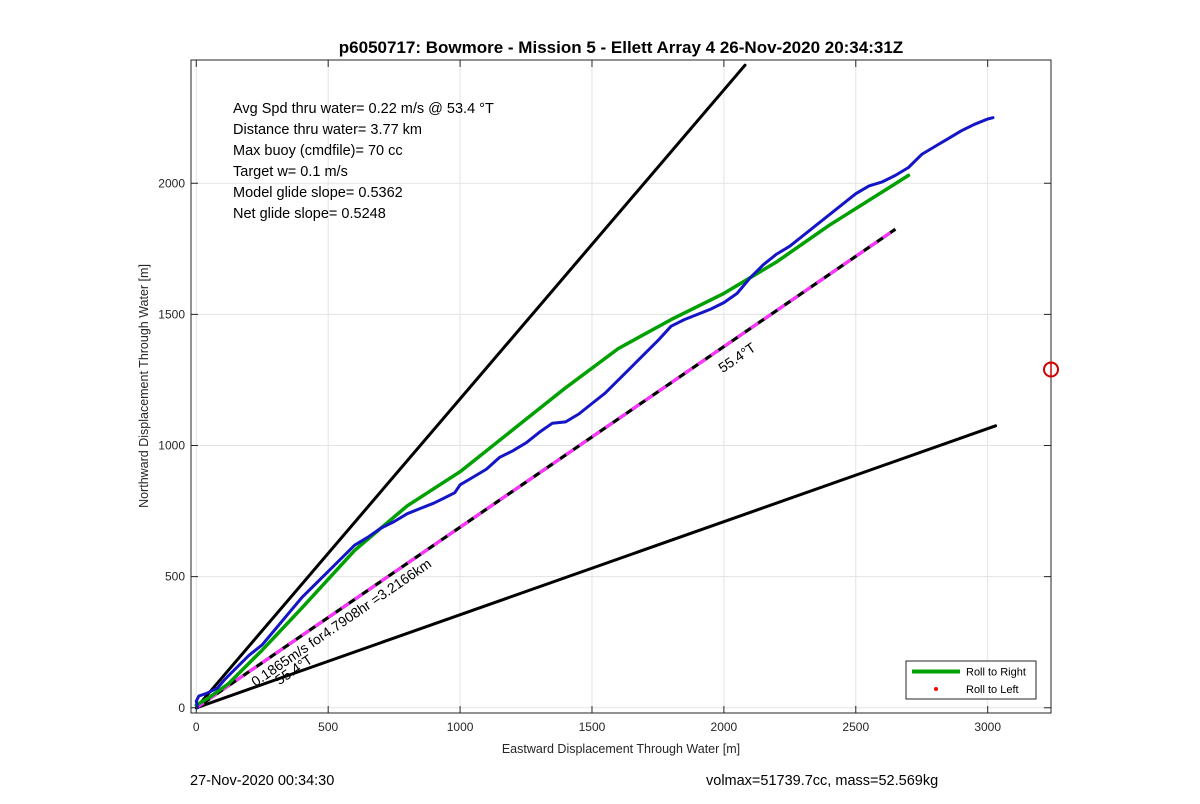 The image size is (1200, 804). I want to click on x-tick-label-6: 3000, so click(987, 727).